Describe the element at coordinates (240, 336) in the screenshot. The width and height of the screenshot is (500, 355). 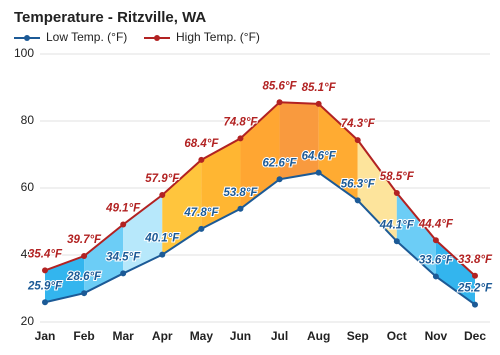
I see `x-tick-label: Jun` at that location.